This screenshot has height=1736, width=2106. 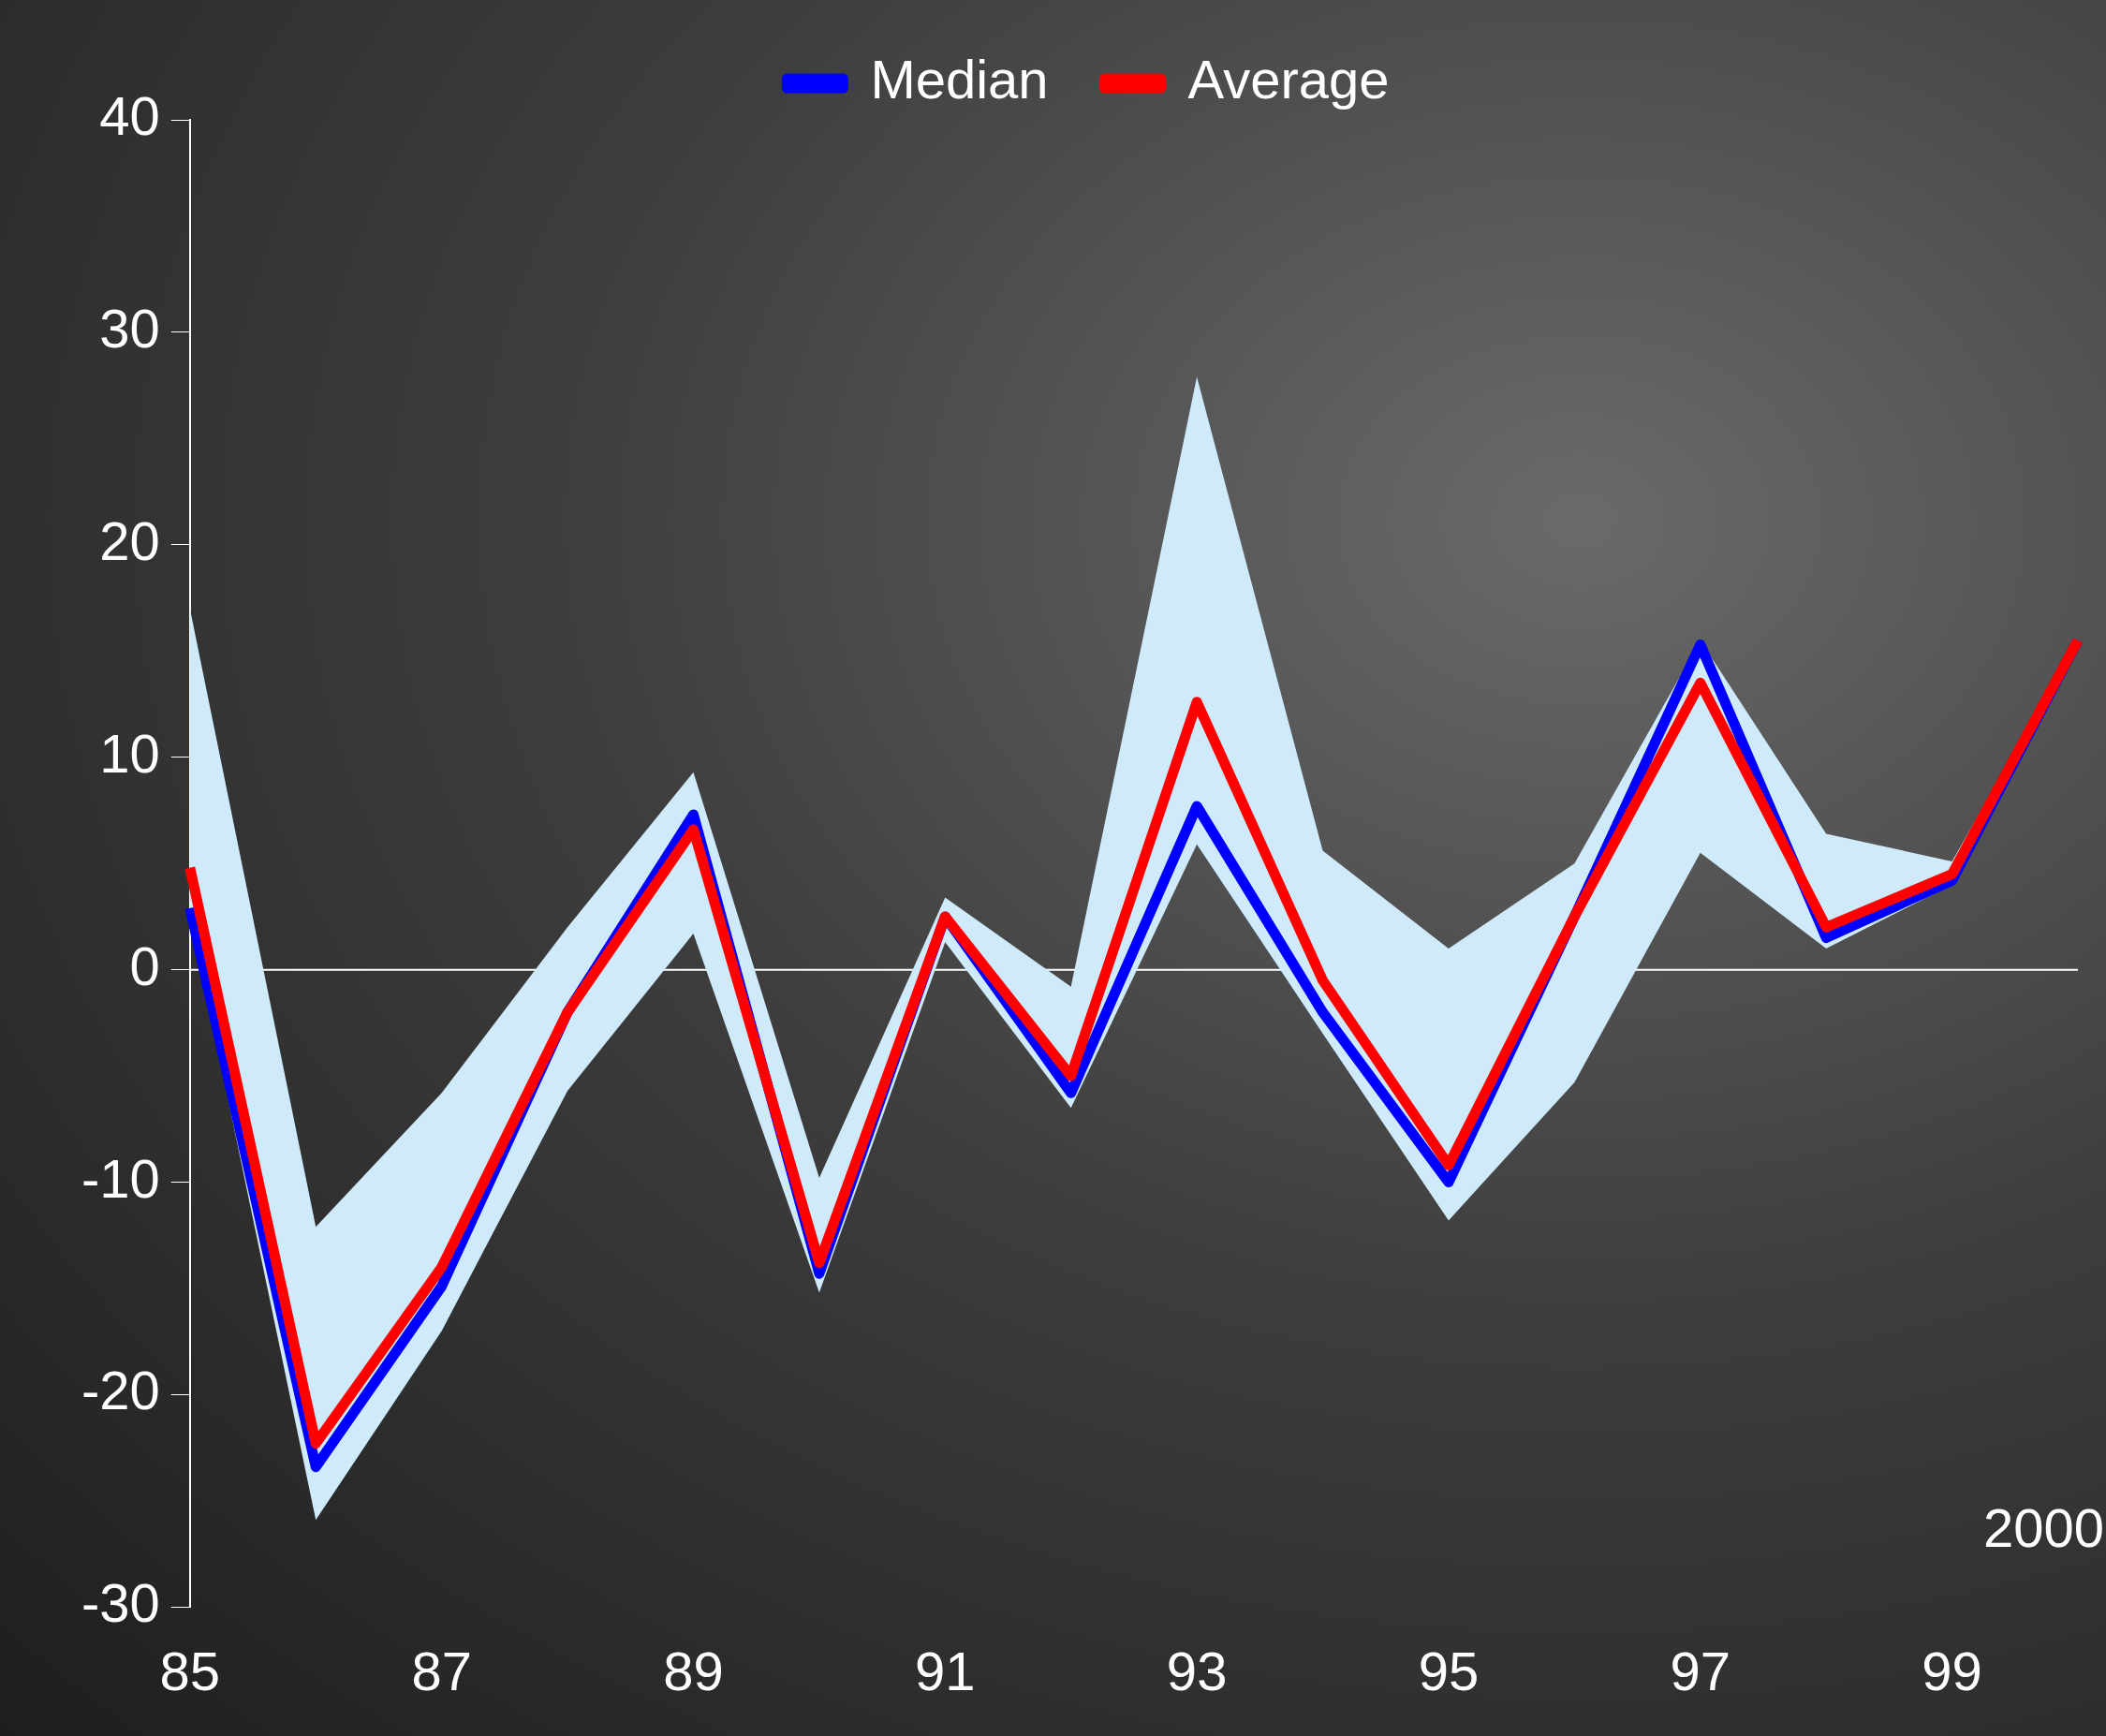 What do you see at coordinates (1197, 1671) in the screenshot?
I see `x-tick-label: 93` at bounding box center [1197, 1671].